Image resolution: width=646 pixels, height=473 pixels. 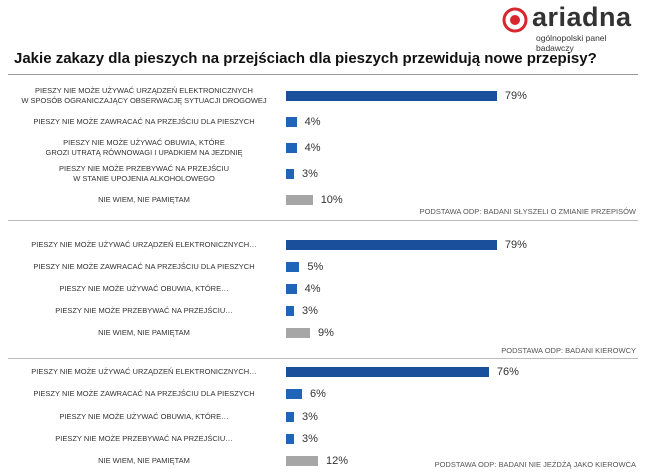 I want to click on title-rule, so click(x=323, y=74).